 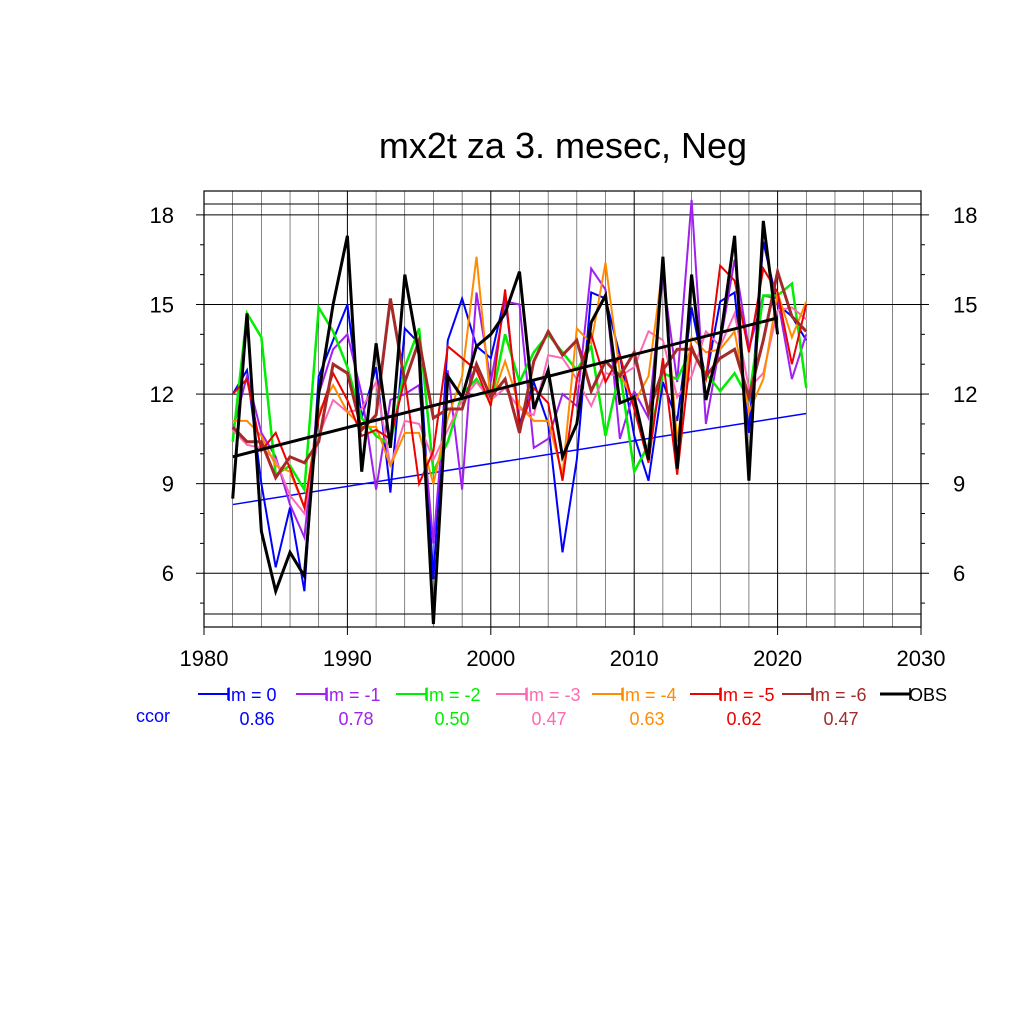 What do you see at coordinates (959, 573) in the screenshot?
I see `y-tick-label-right: 6` at bounding box center [959, 573].